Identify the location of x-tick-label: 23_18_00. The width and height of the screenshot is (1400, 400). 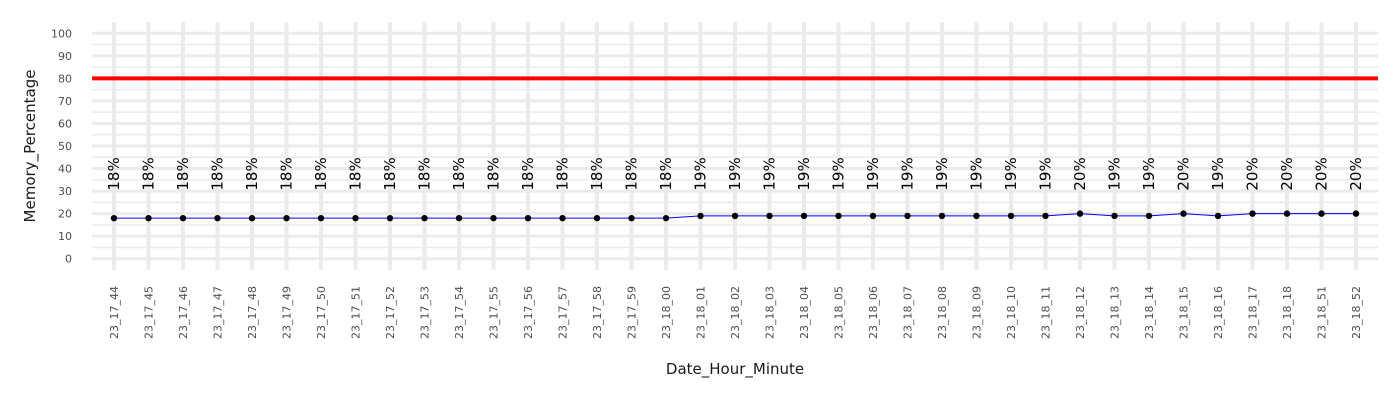
(666, 312).